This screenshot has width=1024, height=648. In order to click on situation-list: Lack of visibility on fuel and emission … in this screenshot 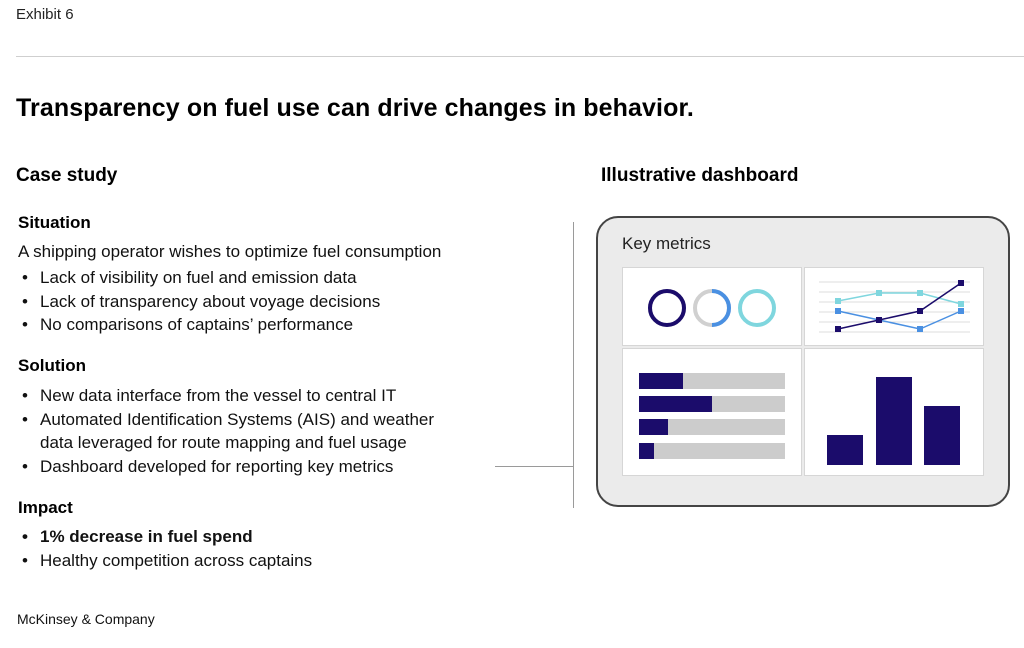, I will do `click(200, 301)`.